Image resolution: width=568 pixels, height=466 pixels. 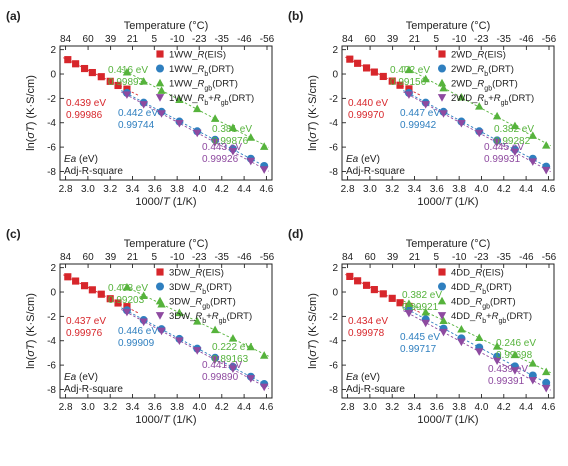 What do you see at coordinates (393, 39) in the screenshot?
I see `top-tick-label: 39` at bounding box center [393, 39].